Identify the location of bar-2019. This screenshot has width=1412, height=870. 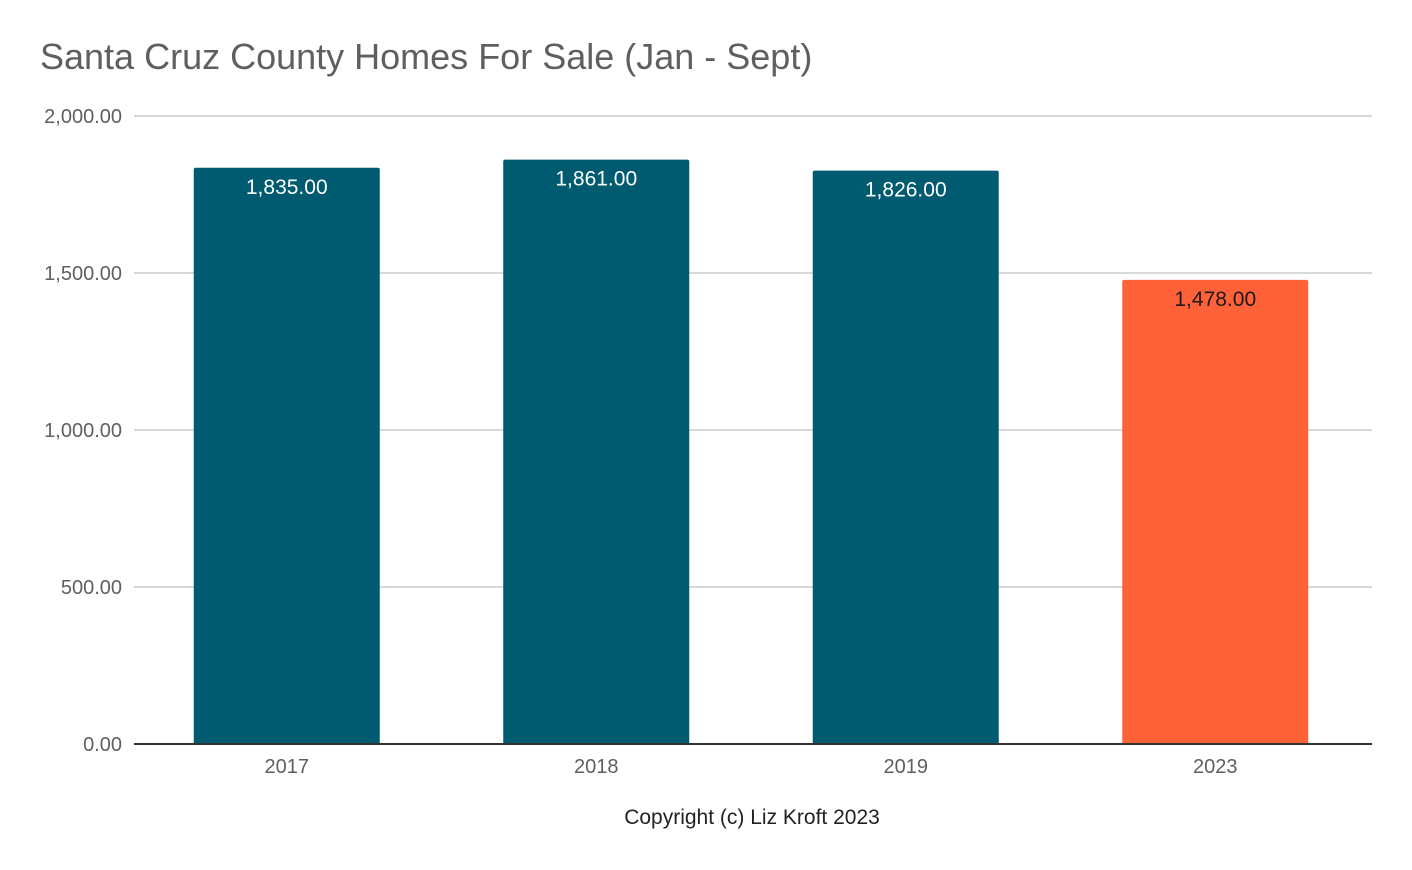
(905, 457).